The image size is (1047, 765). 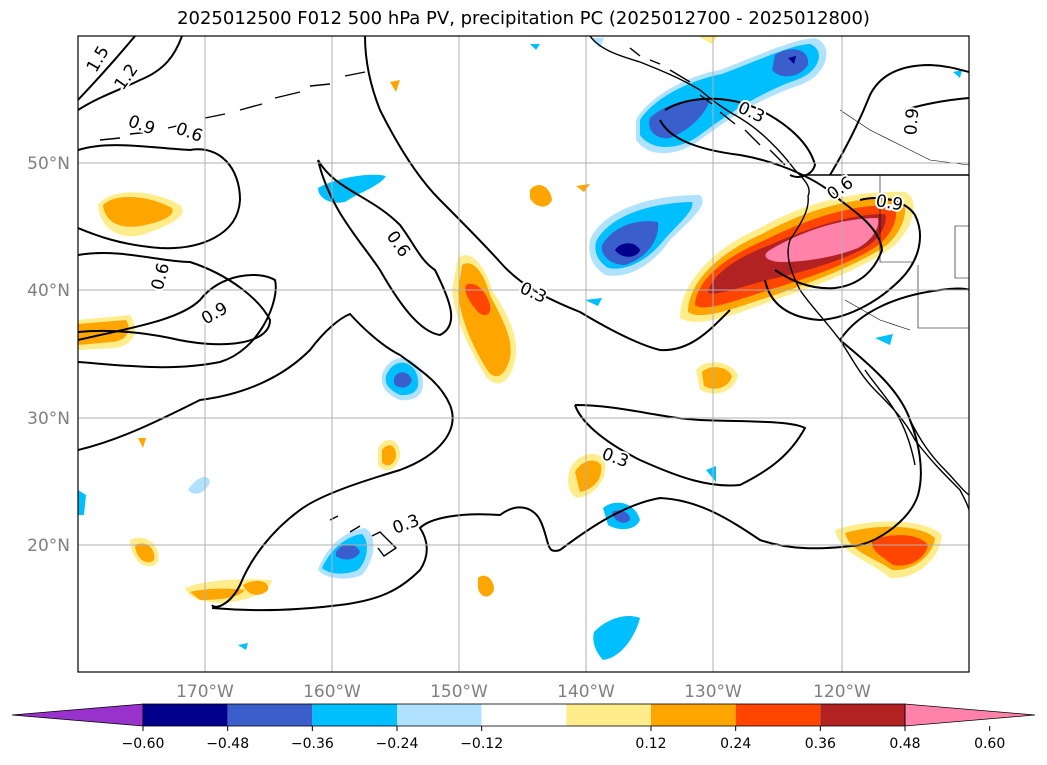 I want to click on lat-label: 50°N, so click(x=48, y=164).